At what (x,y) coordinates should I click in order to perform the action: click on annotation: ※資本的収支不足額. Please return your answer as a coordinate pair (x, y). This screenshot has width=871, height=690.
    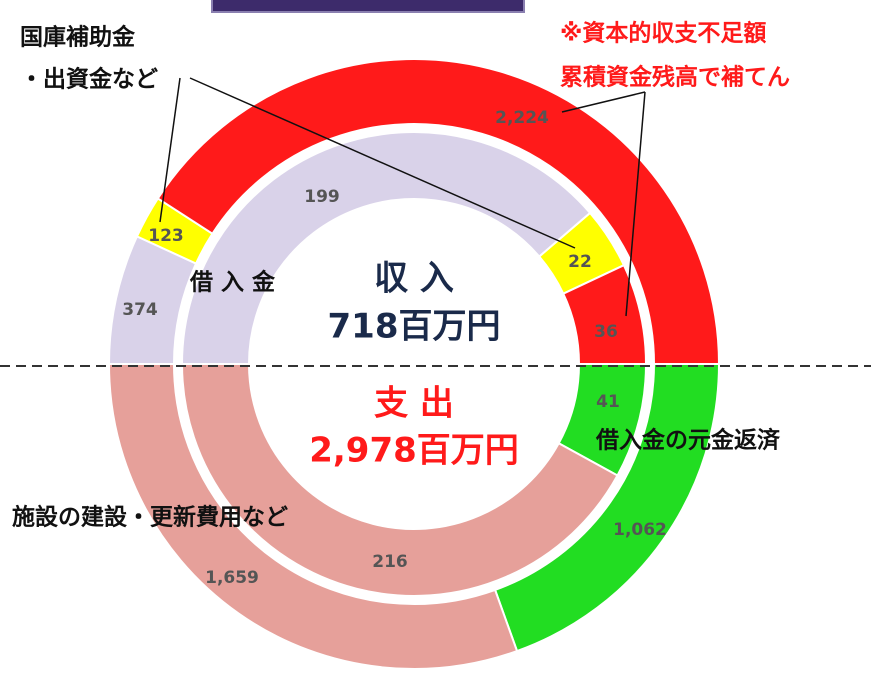
    Looking at the image, I should click on (663, 33).